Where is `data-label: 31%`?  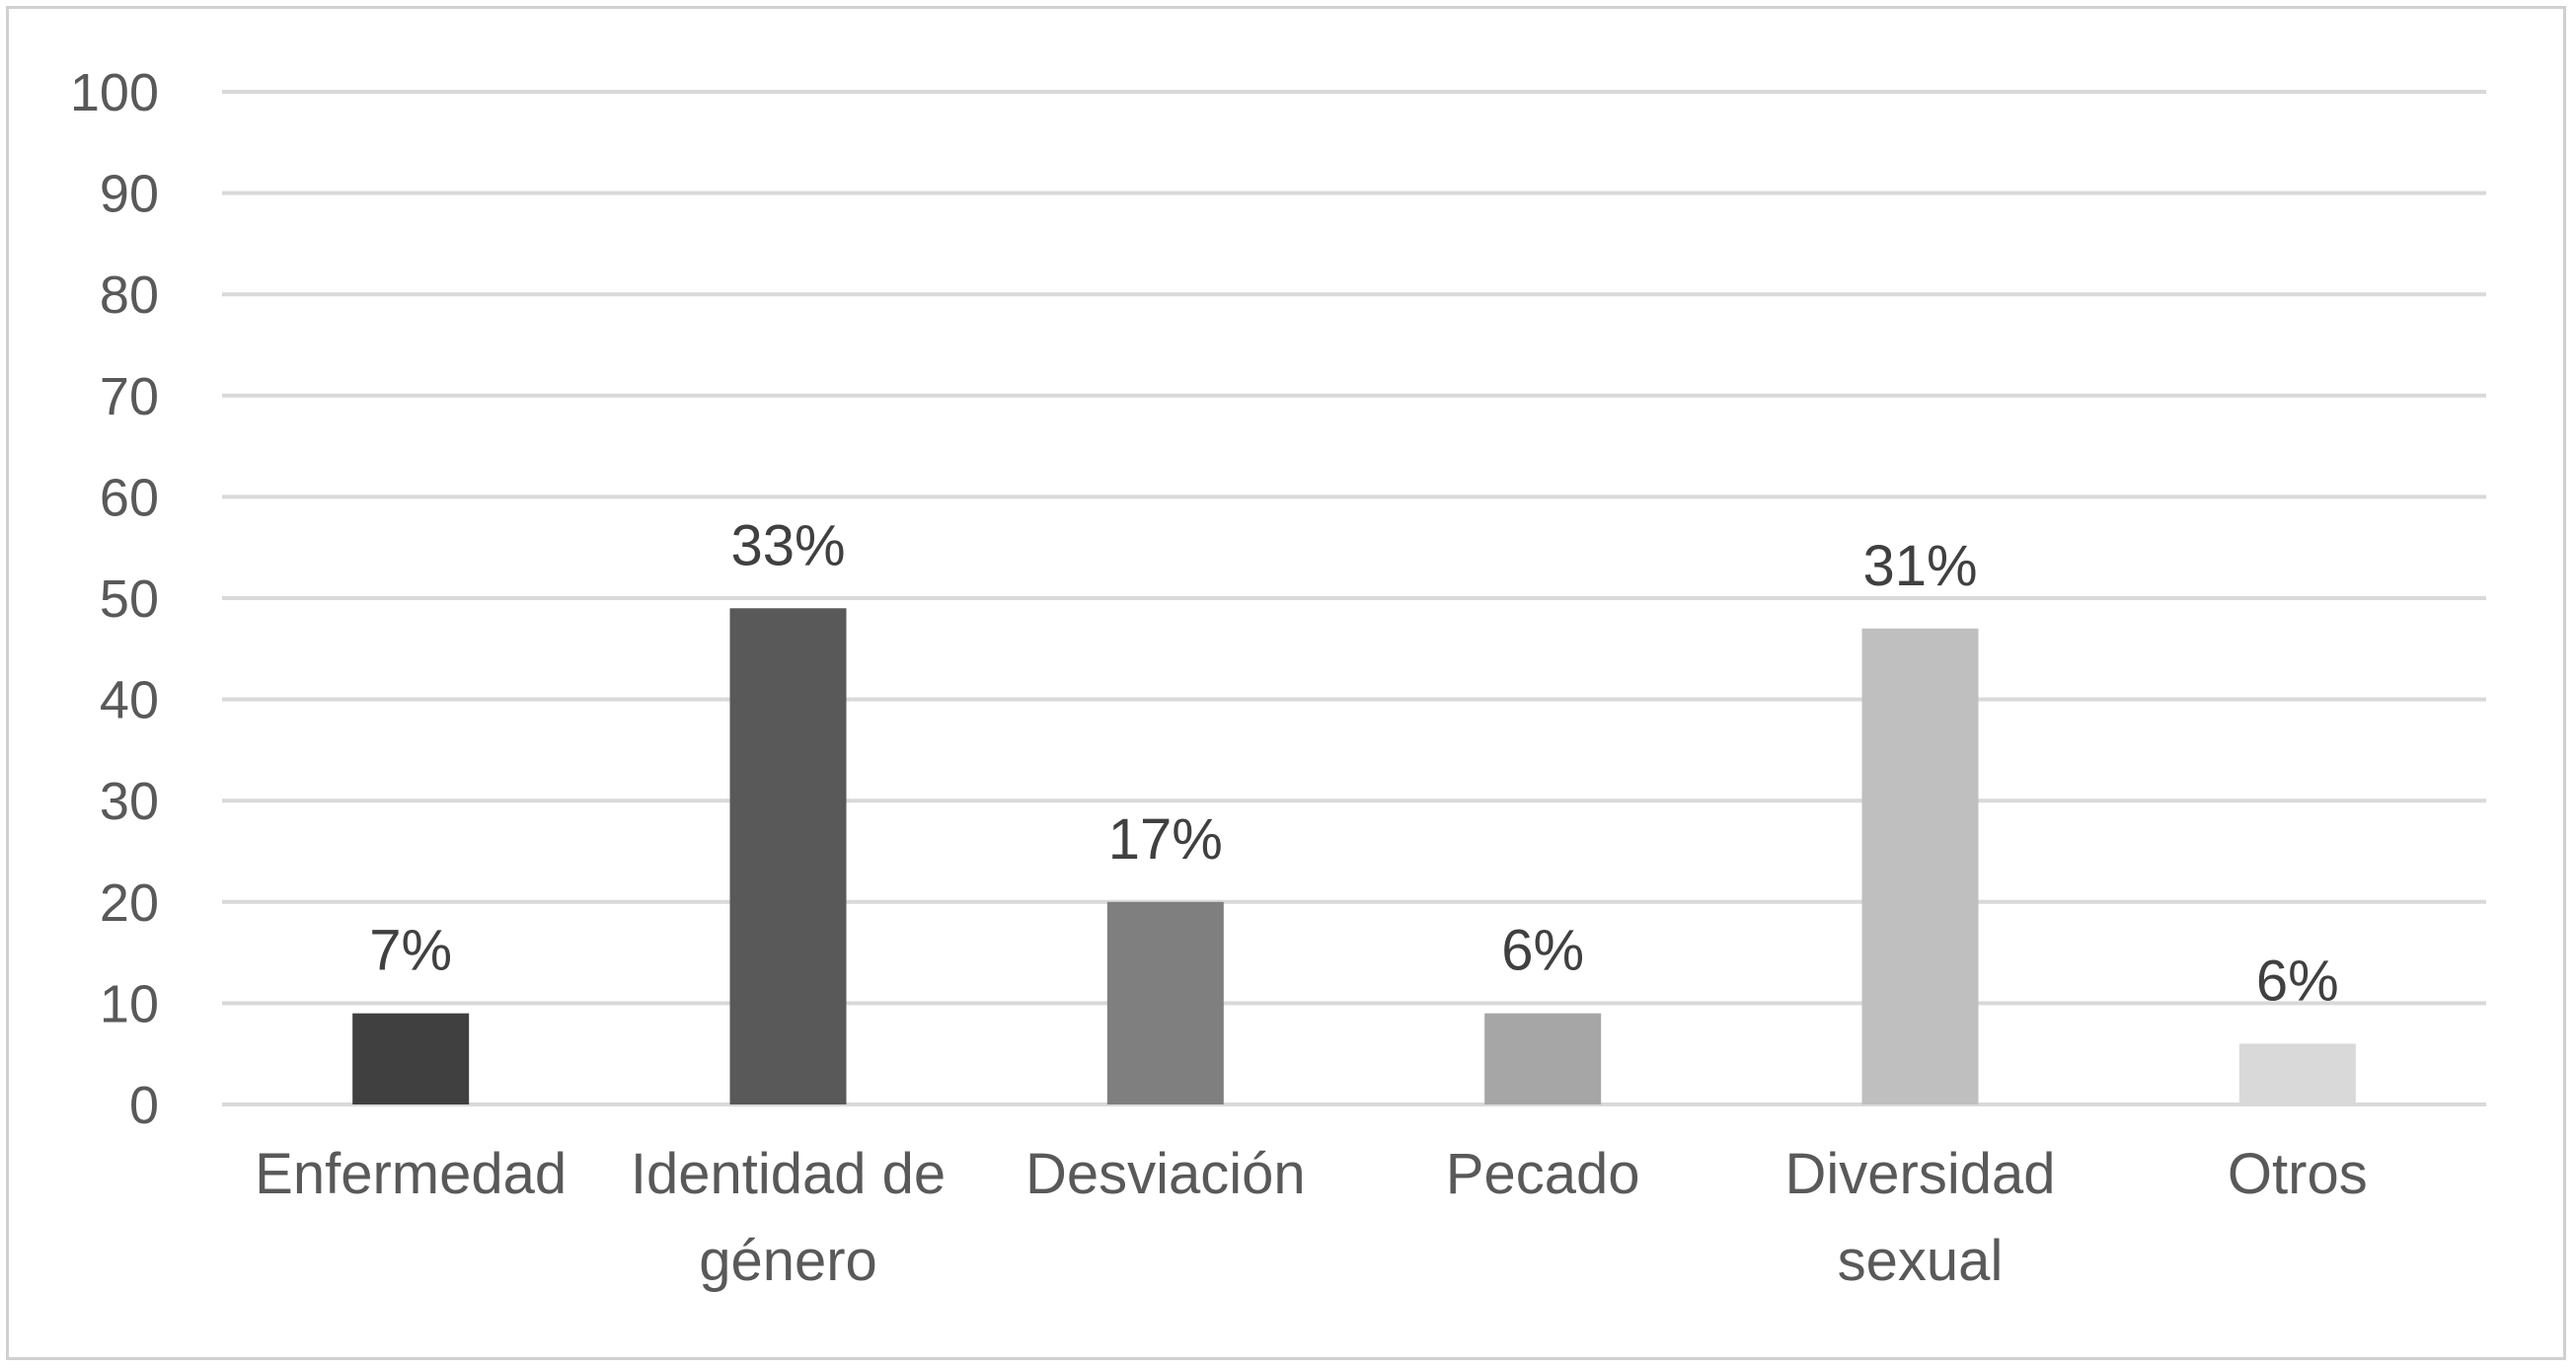
data-label: 31% is located at coordinates (1920, 566).